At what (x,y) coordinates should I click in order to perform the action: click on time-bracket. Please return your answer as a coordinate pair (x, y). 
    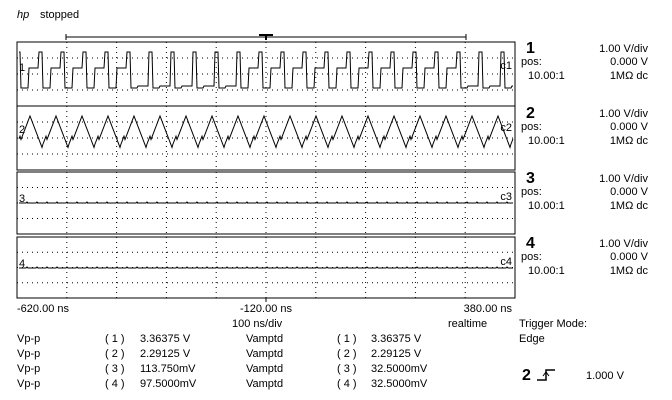
    Looking at the image, I should click on (266, 37).